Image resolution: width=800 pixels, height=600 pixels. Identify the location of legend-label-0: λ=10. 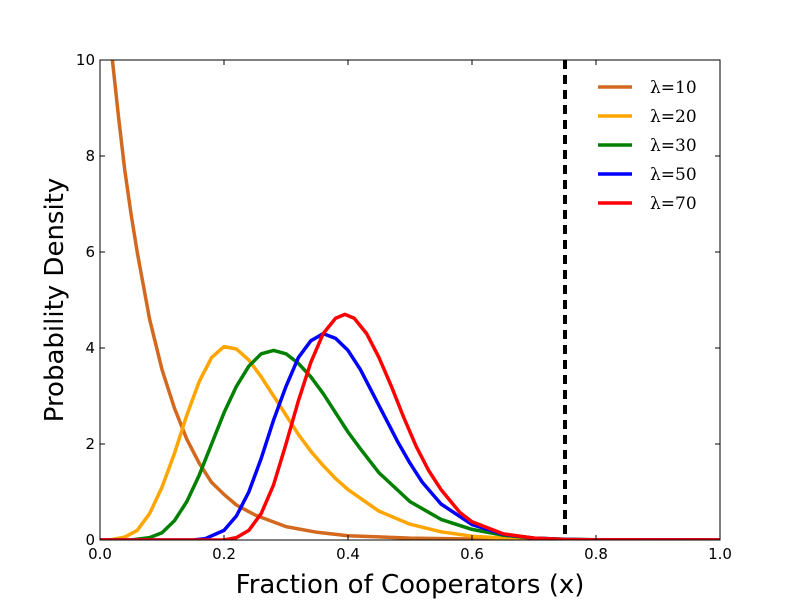
(673, 88).